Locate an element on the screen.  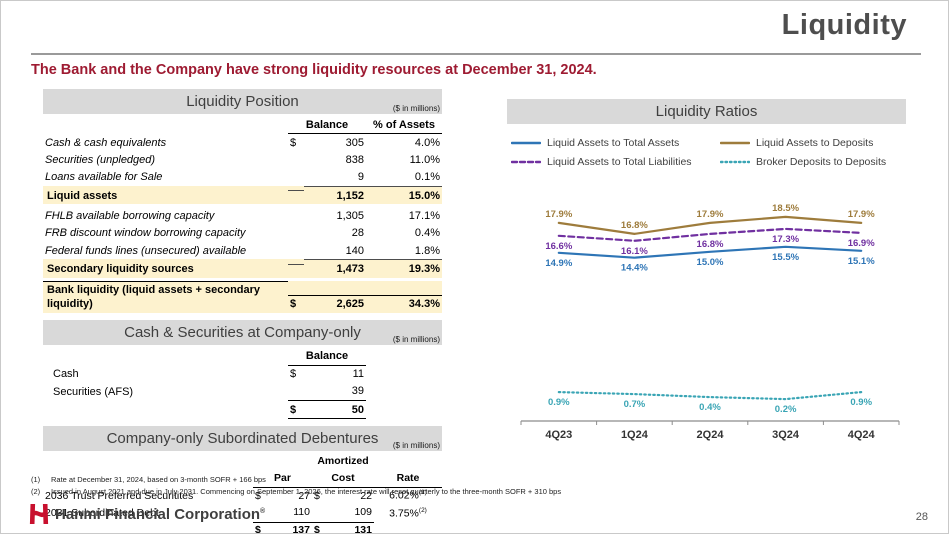
par-value: 110 is located at coordinates (289, 514).